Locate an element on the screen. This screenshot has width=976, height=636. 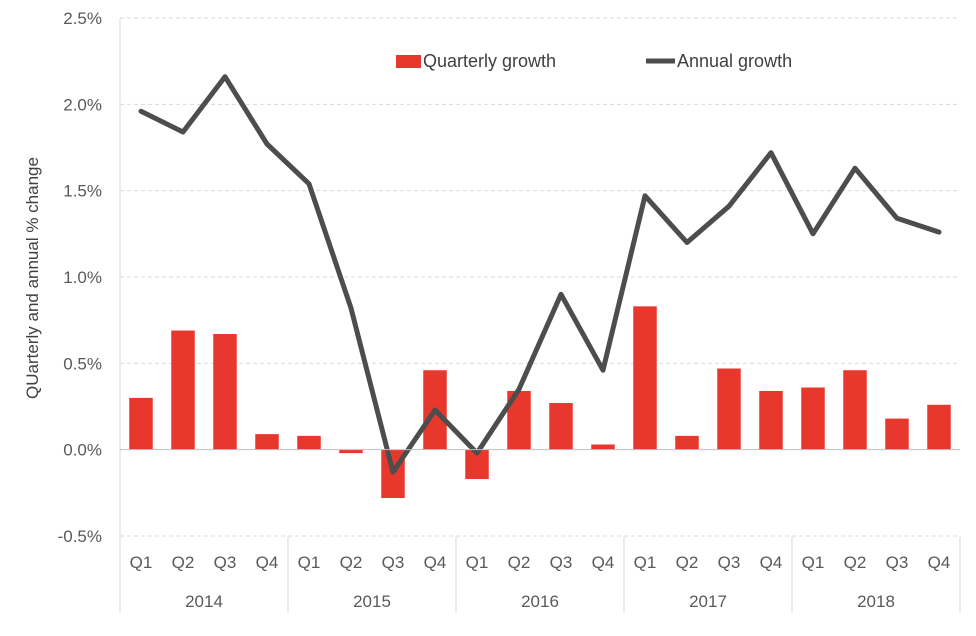
y-tick-label: -0.5% is located at coordinates (80, 536).